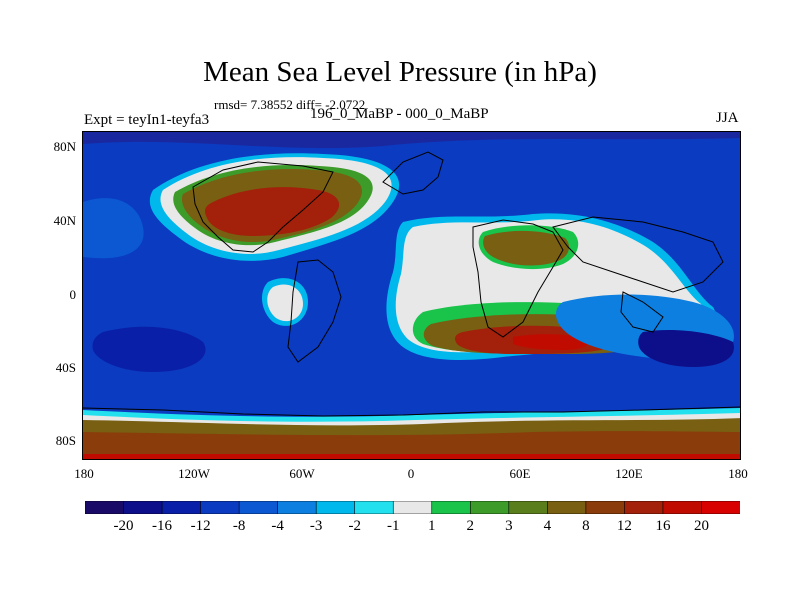  What do you see at coordinates (470, 526) in the screenshot?
I see `colorbar-label: 2` at bounding box center [470, 526].